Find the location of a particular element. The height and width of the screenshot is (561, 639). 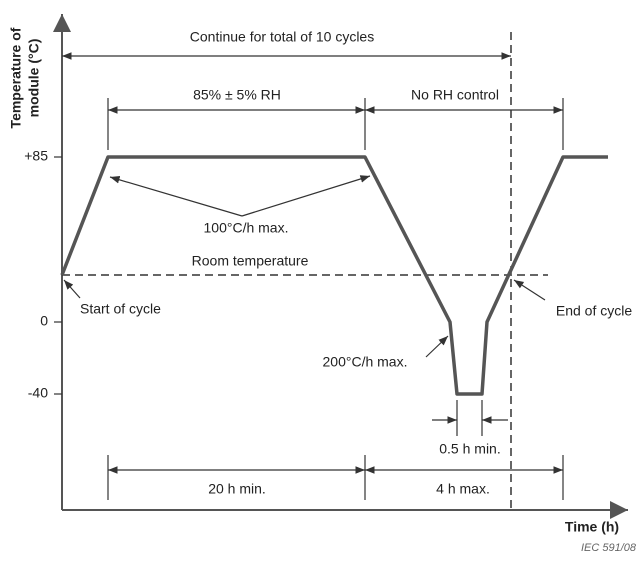

y-axis-title: Temperature of module (°C) is located at coordinates (25, 77).